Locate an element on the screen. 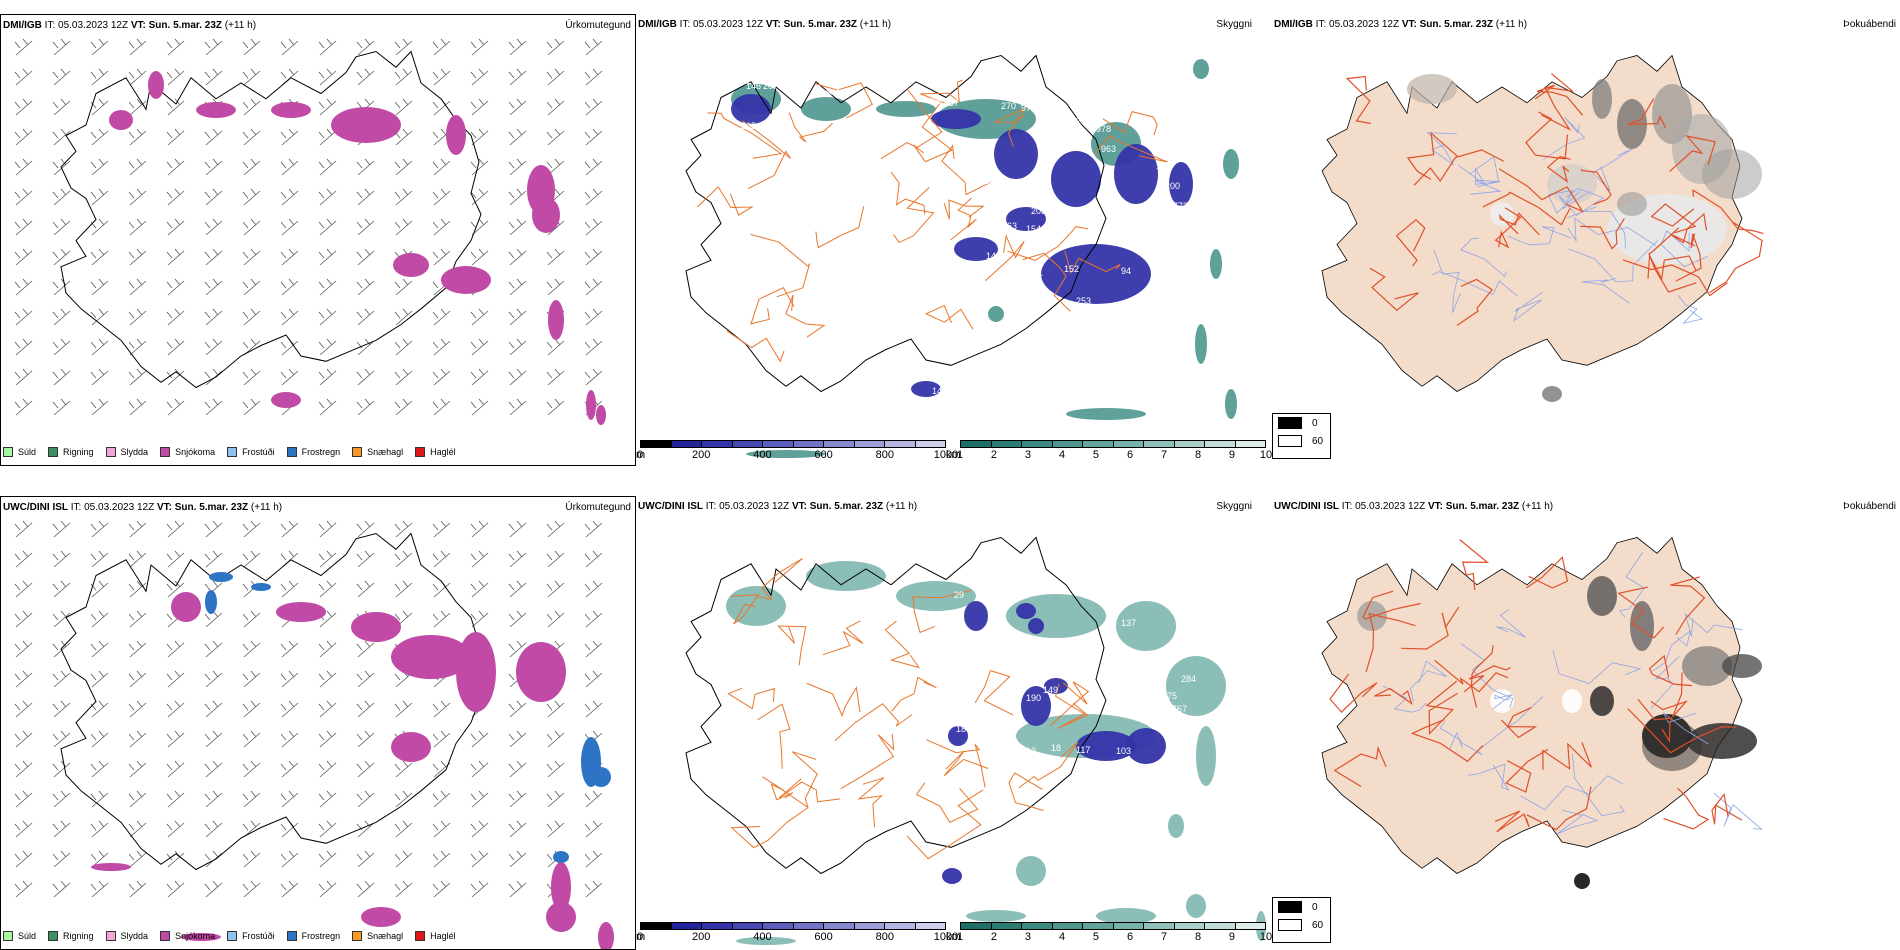 The height and width of the screenshot is (950, 1900). ceiling-areas is located at coordinates (962, 245).